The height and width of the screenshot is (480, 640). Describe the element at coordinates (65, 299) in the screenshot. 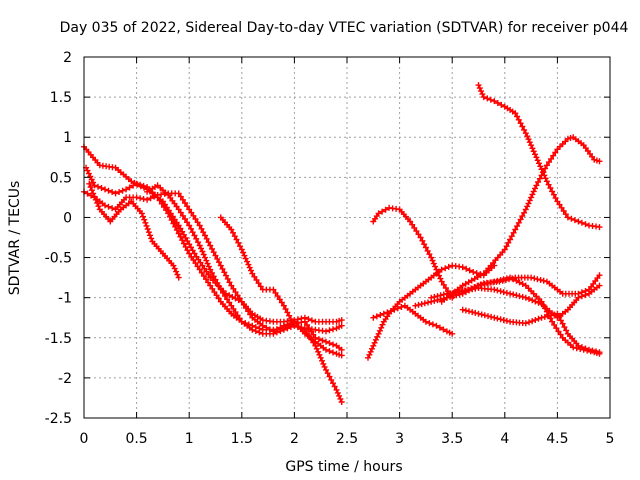

I see `y-tick-label: -1` at that location.